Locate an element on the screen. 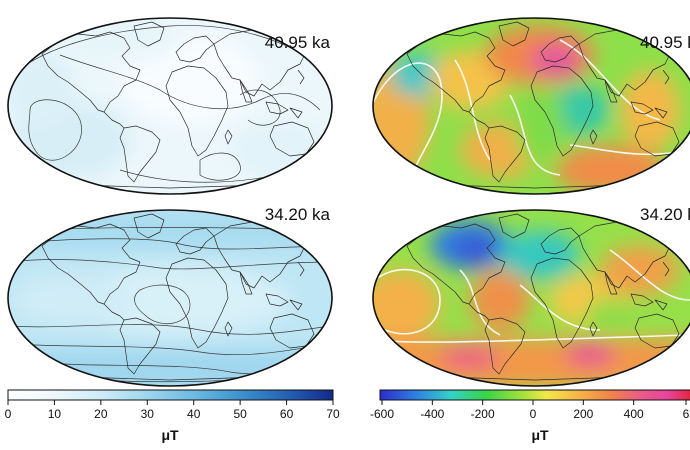 The width and height of the screenshot is (690, 450). colorbar-tick-label: 10 is located at coordinates (55, 414).